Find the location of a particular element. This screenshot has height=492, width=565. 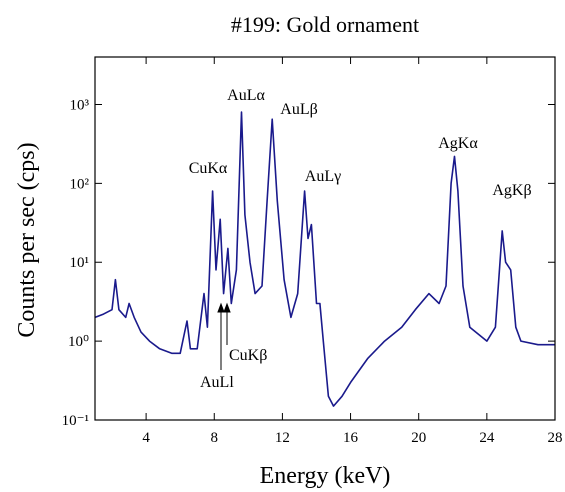

y-tick-label: 10⁻¹ is located at coordinates (75, 421).